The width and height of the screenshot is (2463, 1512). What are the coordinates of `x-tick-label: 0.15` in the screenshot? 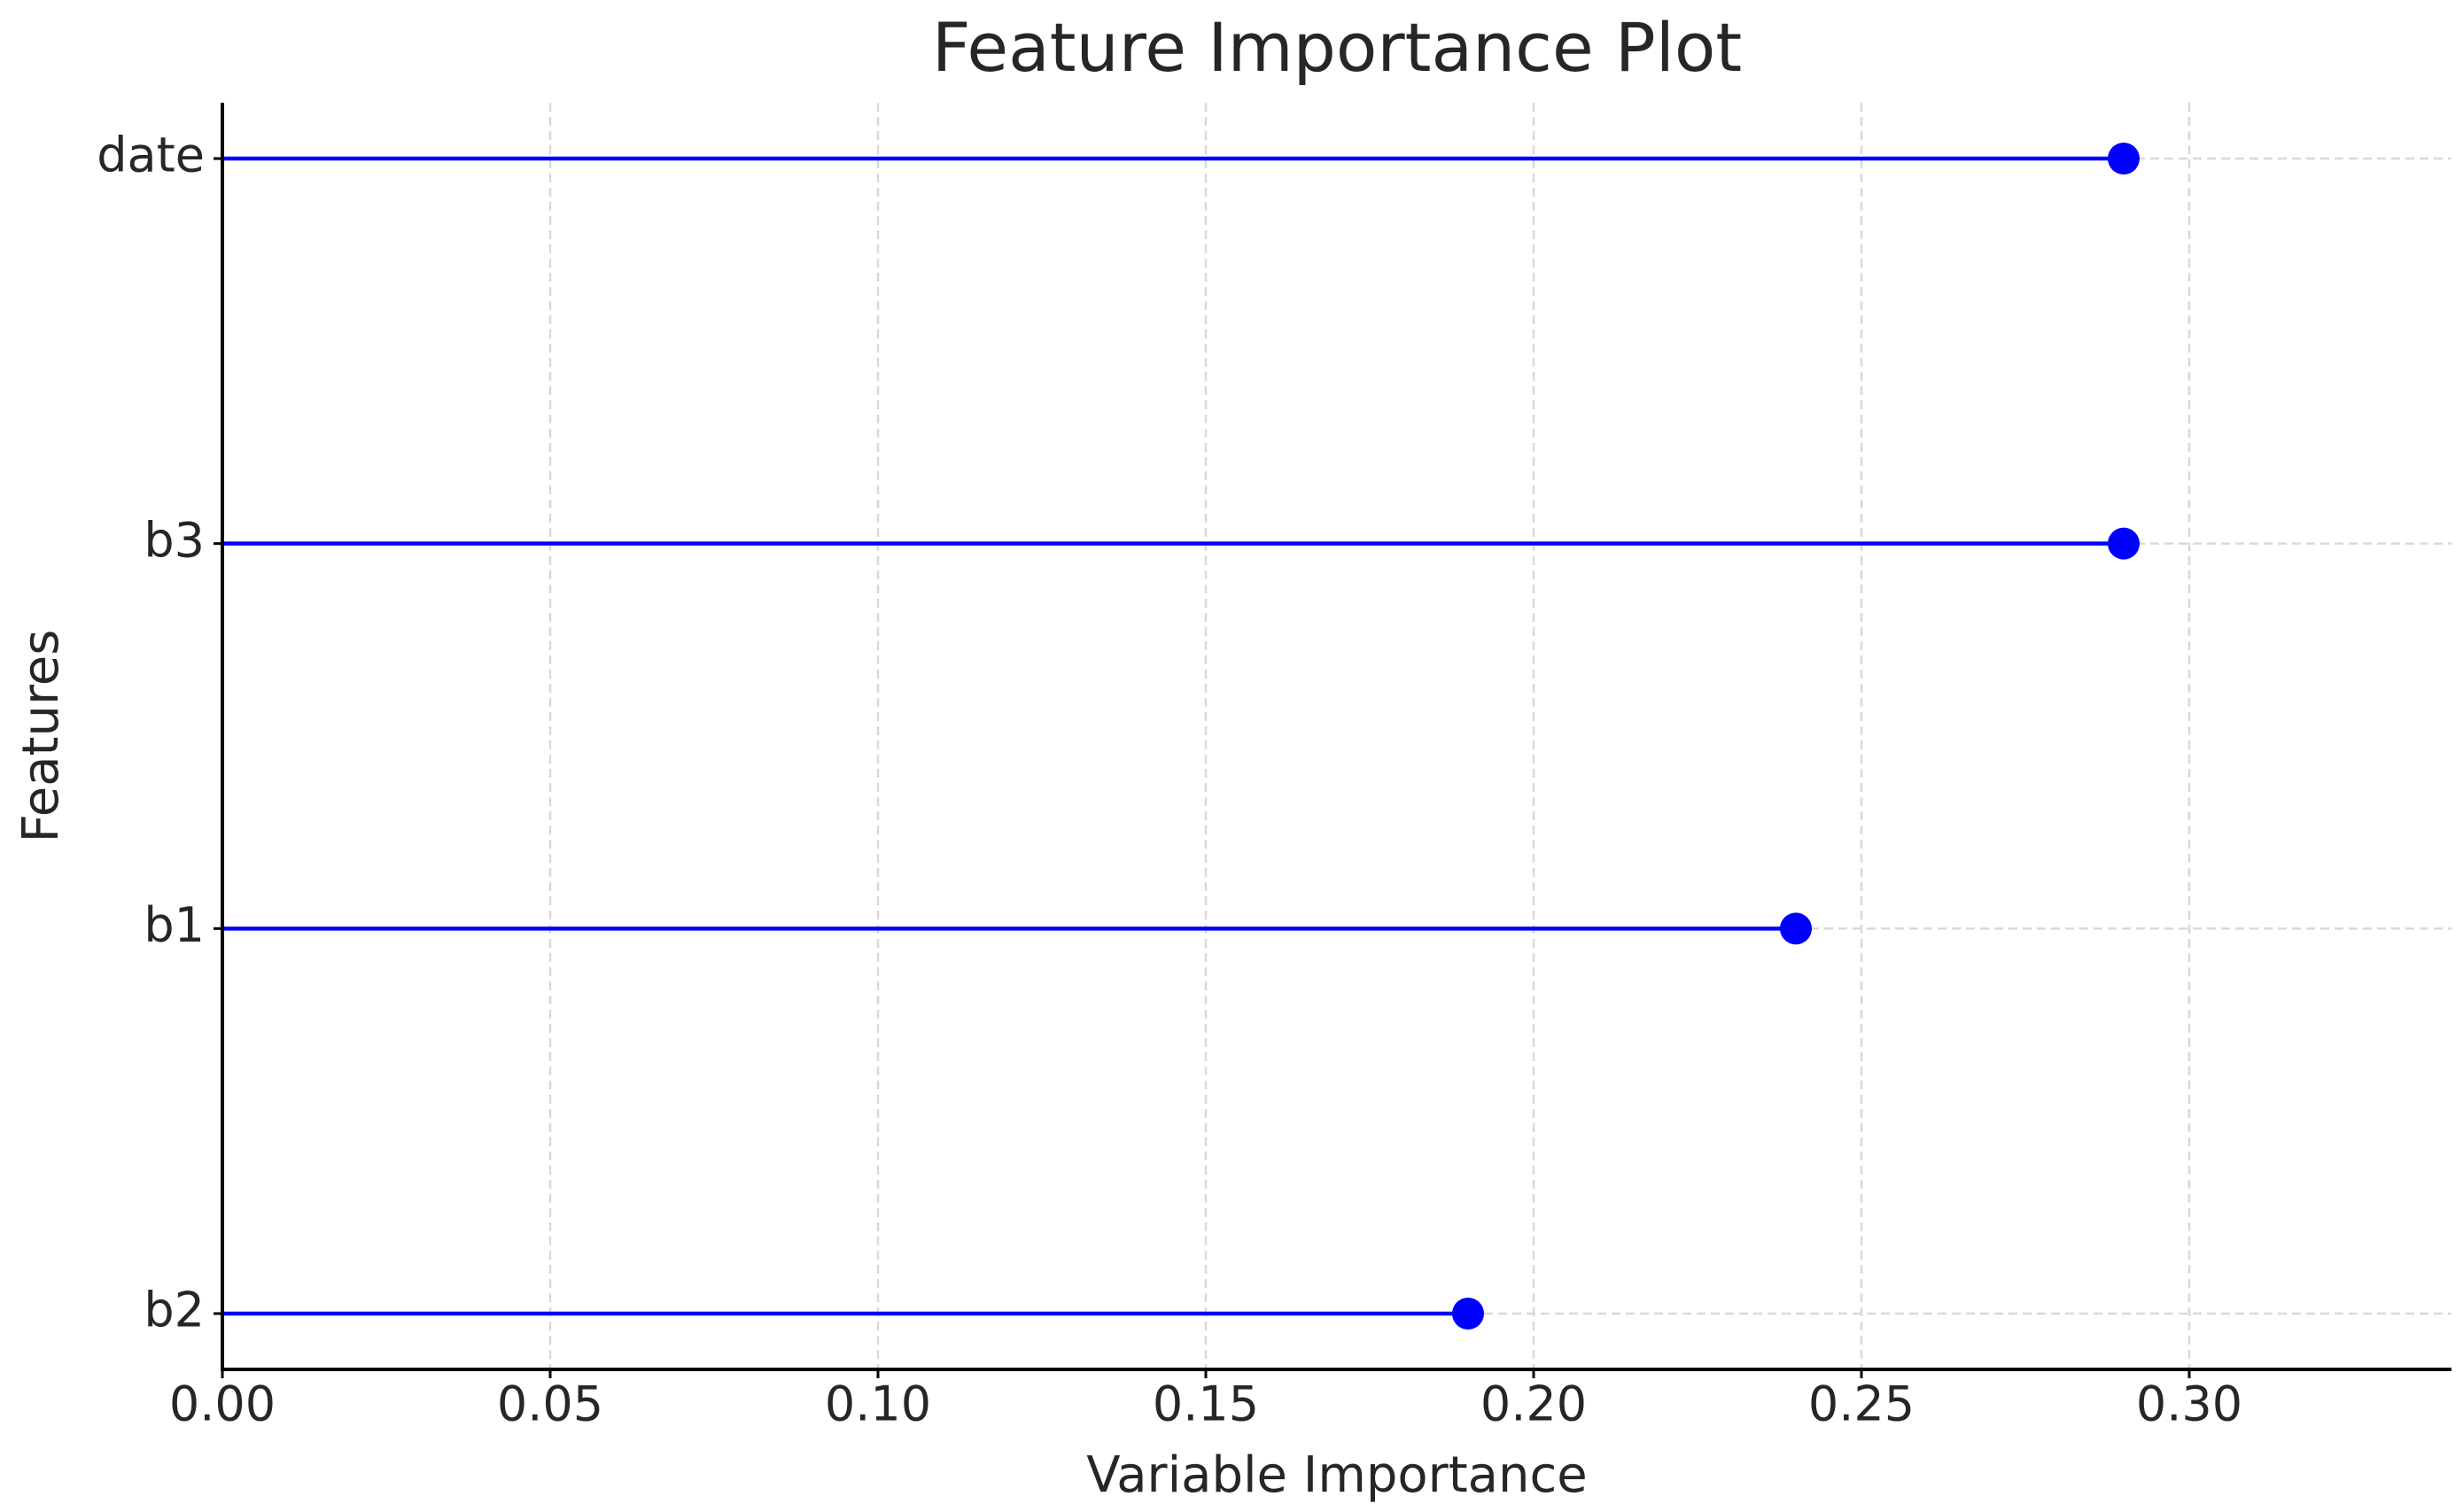 It's located at (1206, 1404).